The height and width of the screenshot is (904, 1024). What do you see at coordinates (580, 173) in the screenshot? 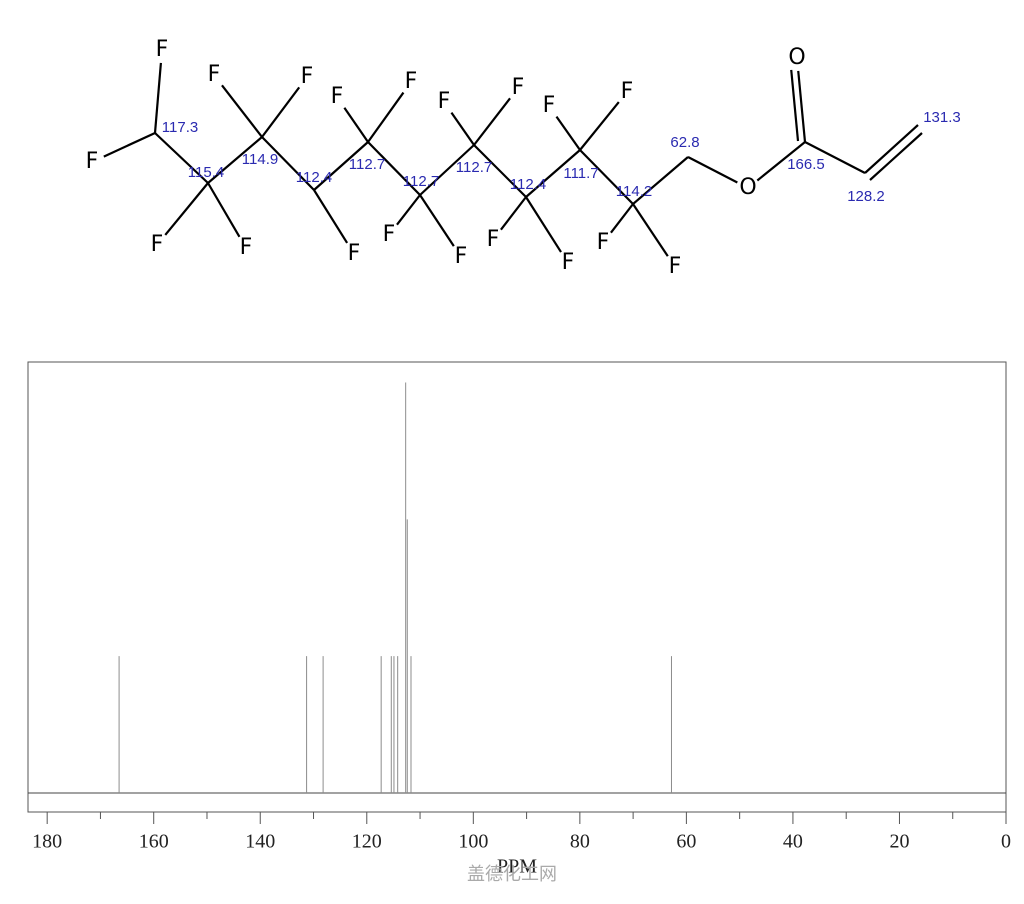
I see `shift-label: 111.7` at bounding box center [580, 173].